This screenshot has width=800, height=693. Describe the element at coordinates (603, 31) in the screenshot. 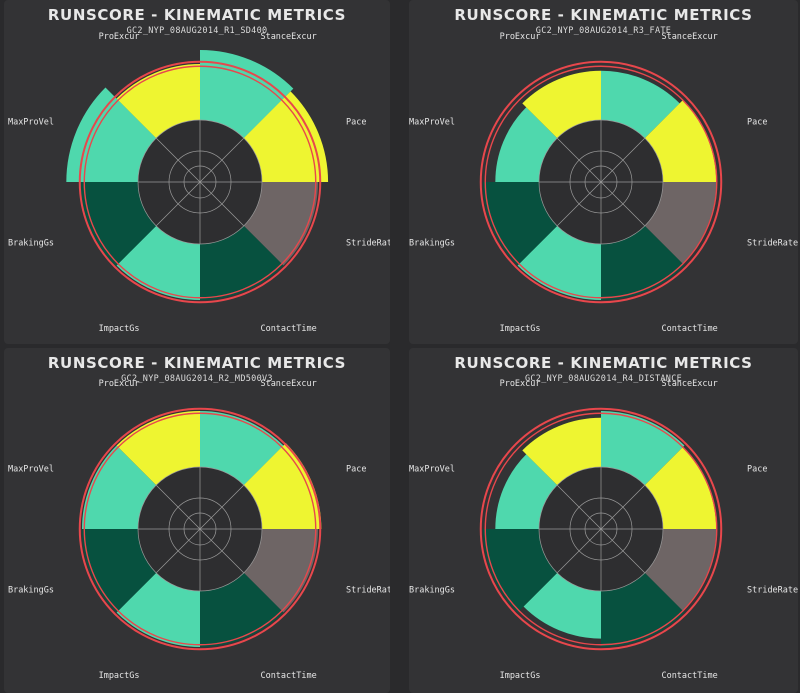

I see `chart-subtitle: GC2_NYP_08AUG2014_R3_FATE` at that location.